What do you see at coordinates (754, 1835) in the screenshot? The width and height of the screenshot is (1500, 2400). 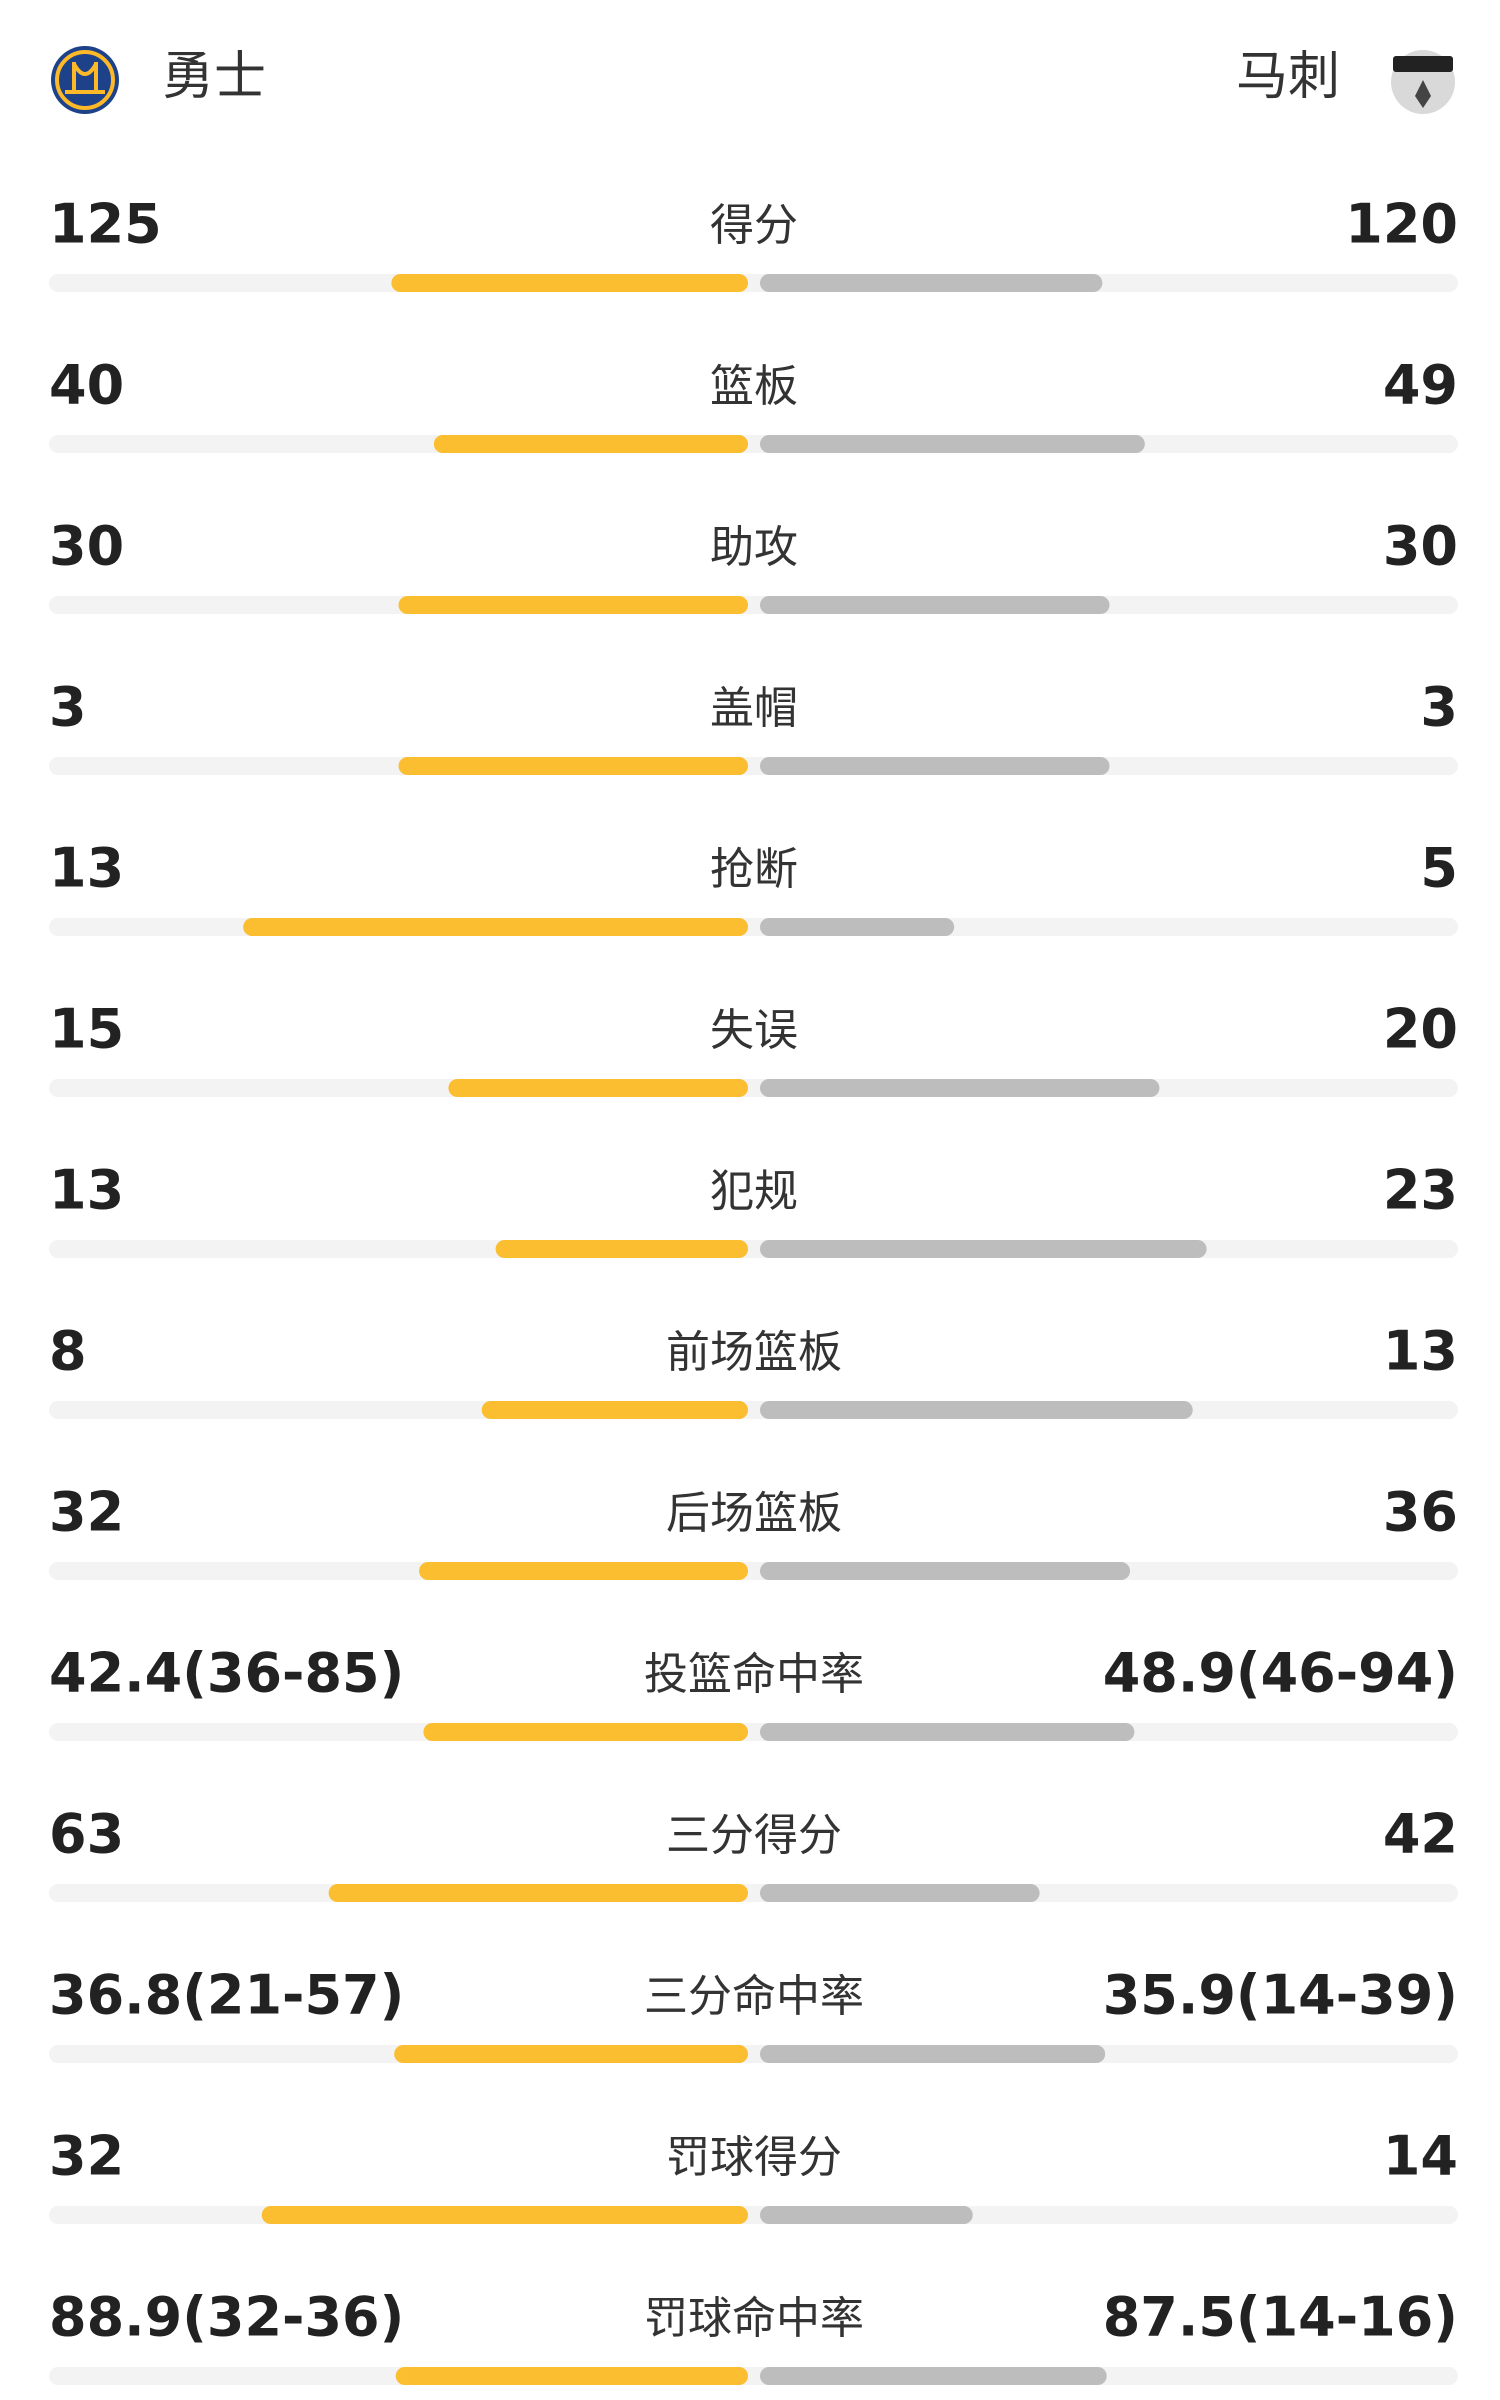 I see `stat-label: 三分得分` at bounding box center [754, 1835].